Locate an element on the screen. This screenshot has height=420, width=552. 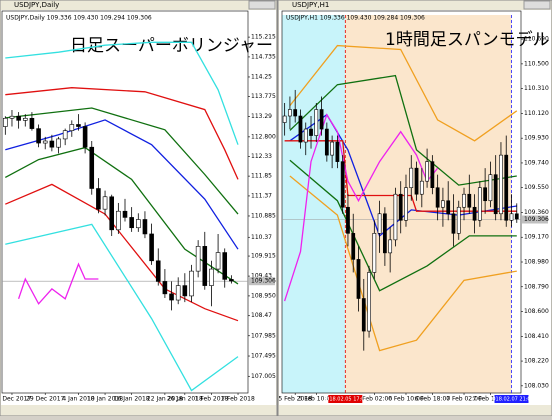
x-tick-label: 4 Jan 2018 is located at coordinates (78, 399).